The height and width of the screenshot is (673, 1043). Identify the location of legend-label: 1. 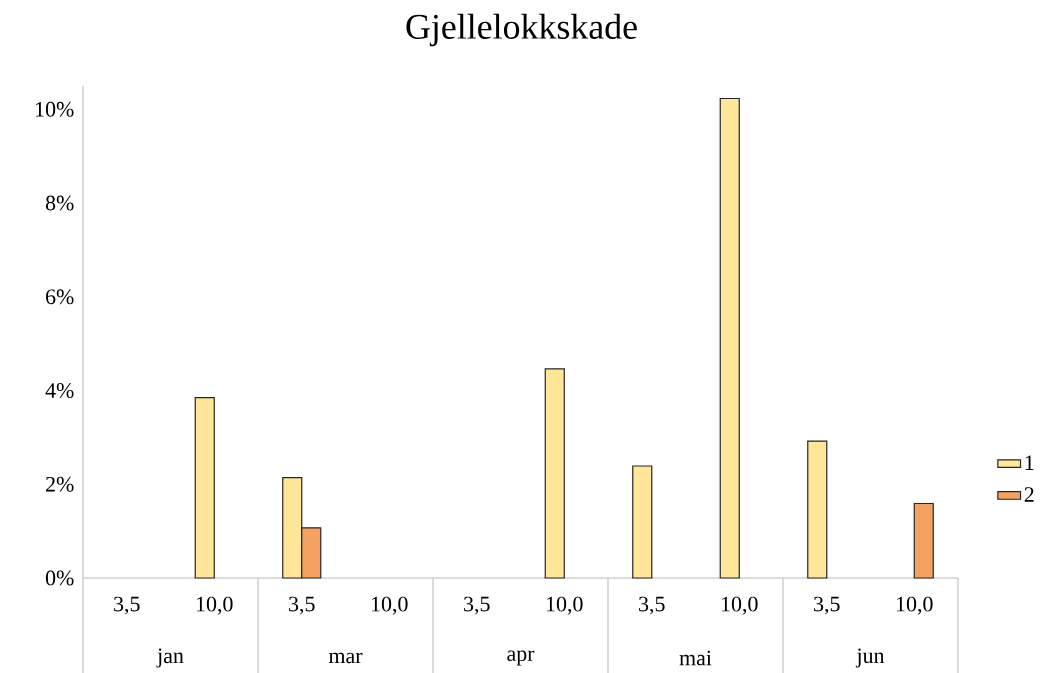
(1029, 462).